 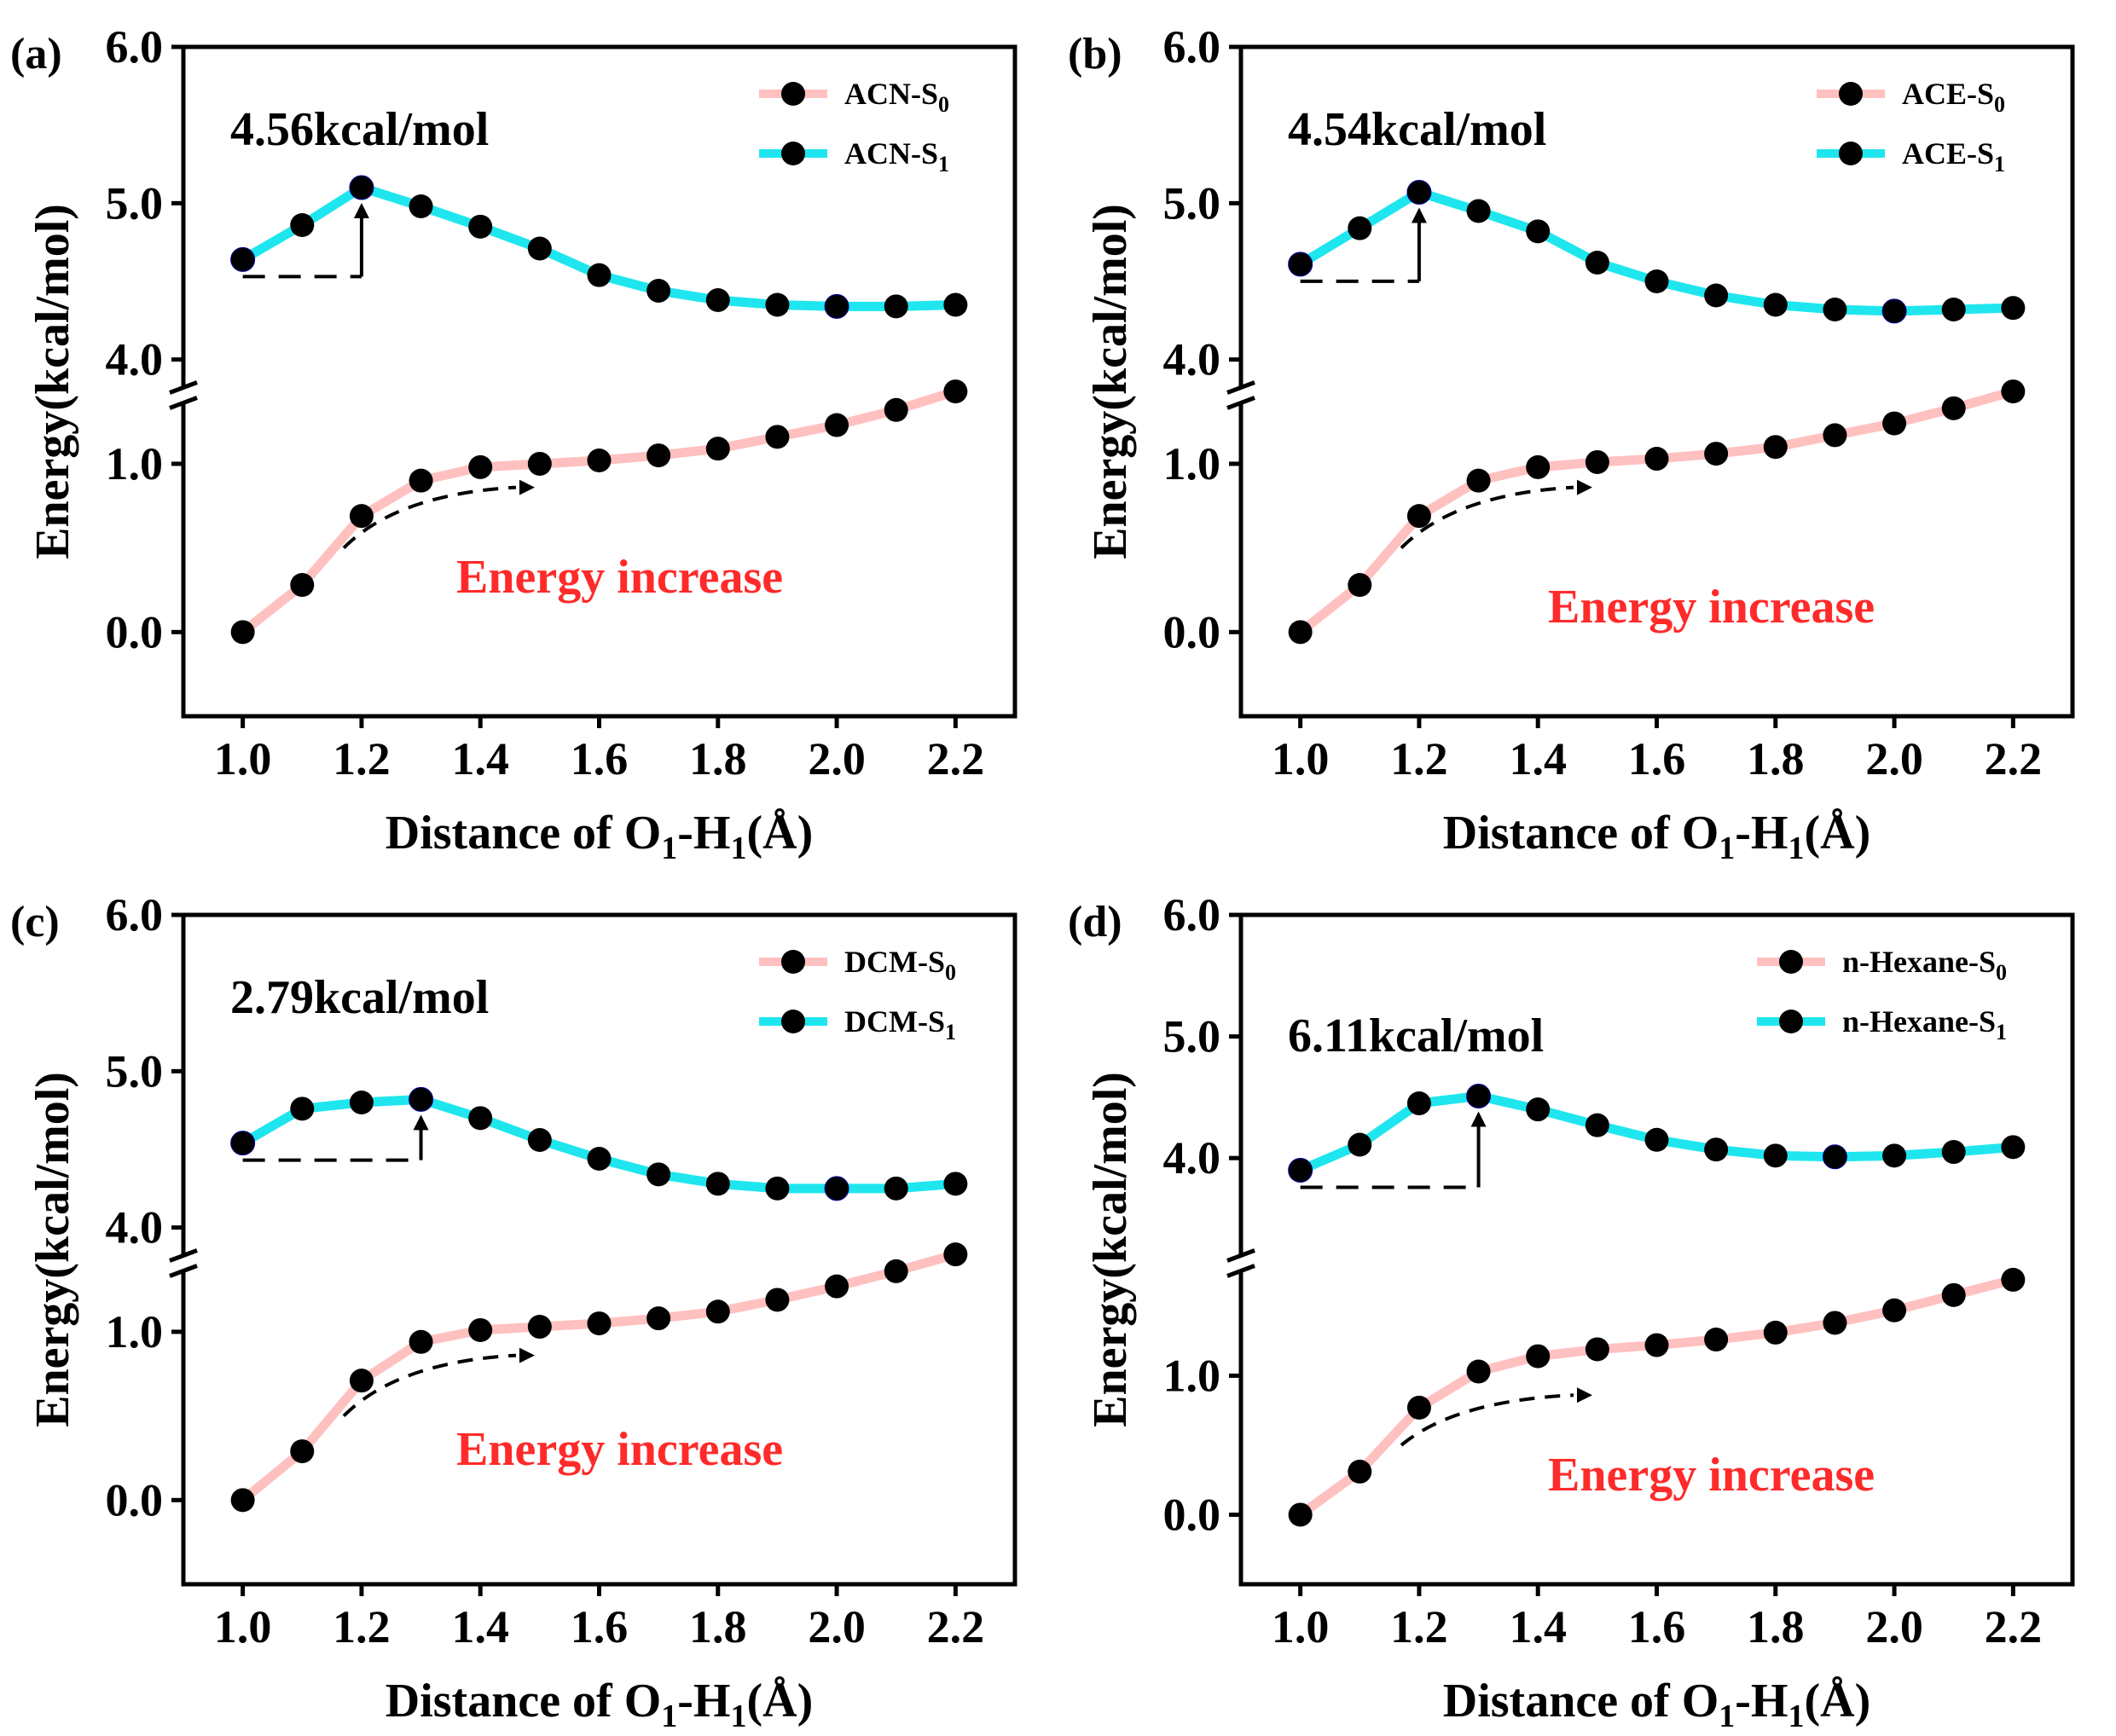 I want to click on x-axis-title-sub1: 1, so click(x=1727, y=848).